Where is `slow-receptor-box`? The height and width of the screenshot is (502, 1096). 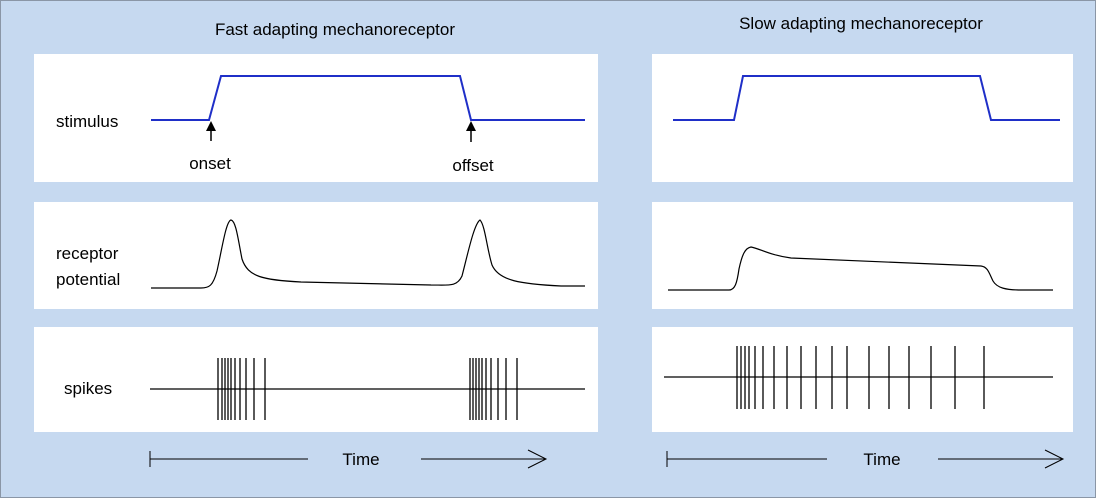 slow-receptor-box is located at coordinates (862, 255).